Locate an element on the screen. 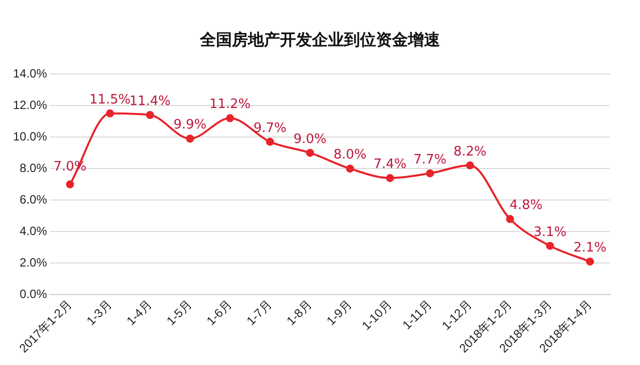  x-tick-label: 1-6月 is located at coordinates (219, 312).